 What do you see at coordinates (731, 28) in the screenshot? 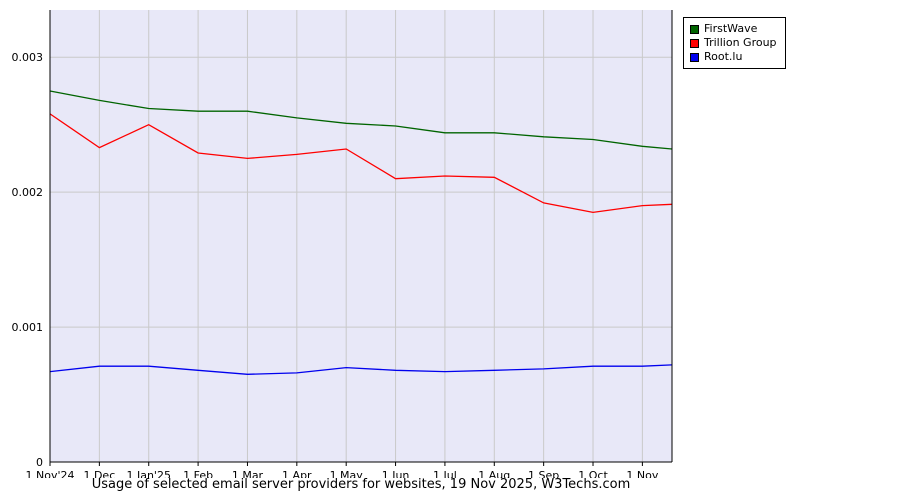
I see `legend-label: FirstWave` at bounding box center [731, 28].